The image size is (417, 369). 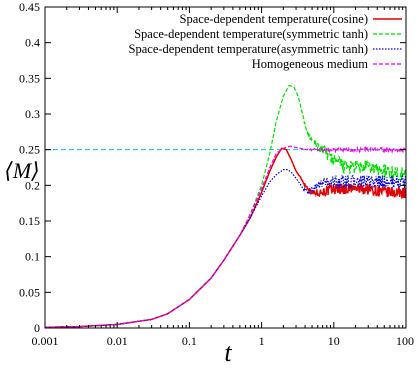 I want to click on y-tick-label: 0.05, so click(x=29, y=292).